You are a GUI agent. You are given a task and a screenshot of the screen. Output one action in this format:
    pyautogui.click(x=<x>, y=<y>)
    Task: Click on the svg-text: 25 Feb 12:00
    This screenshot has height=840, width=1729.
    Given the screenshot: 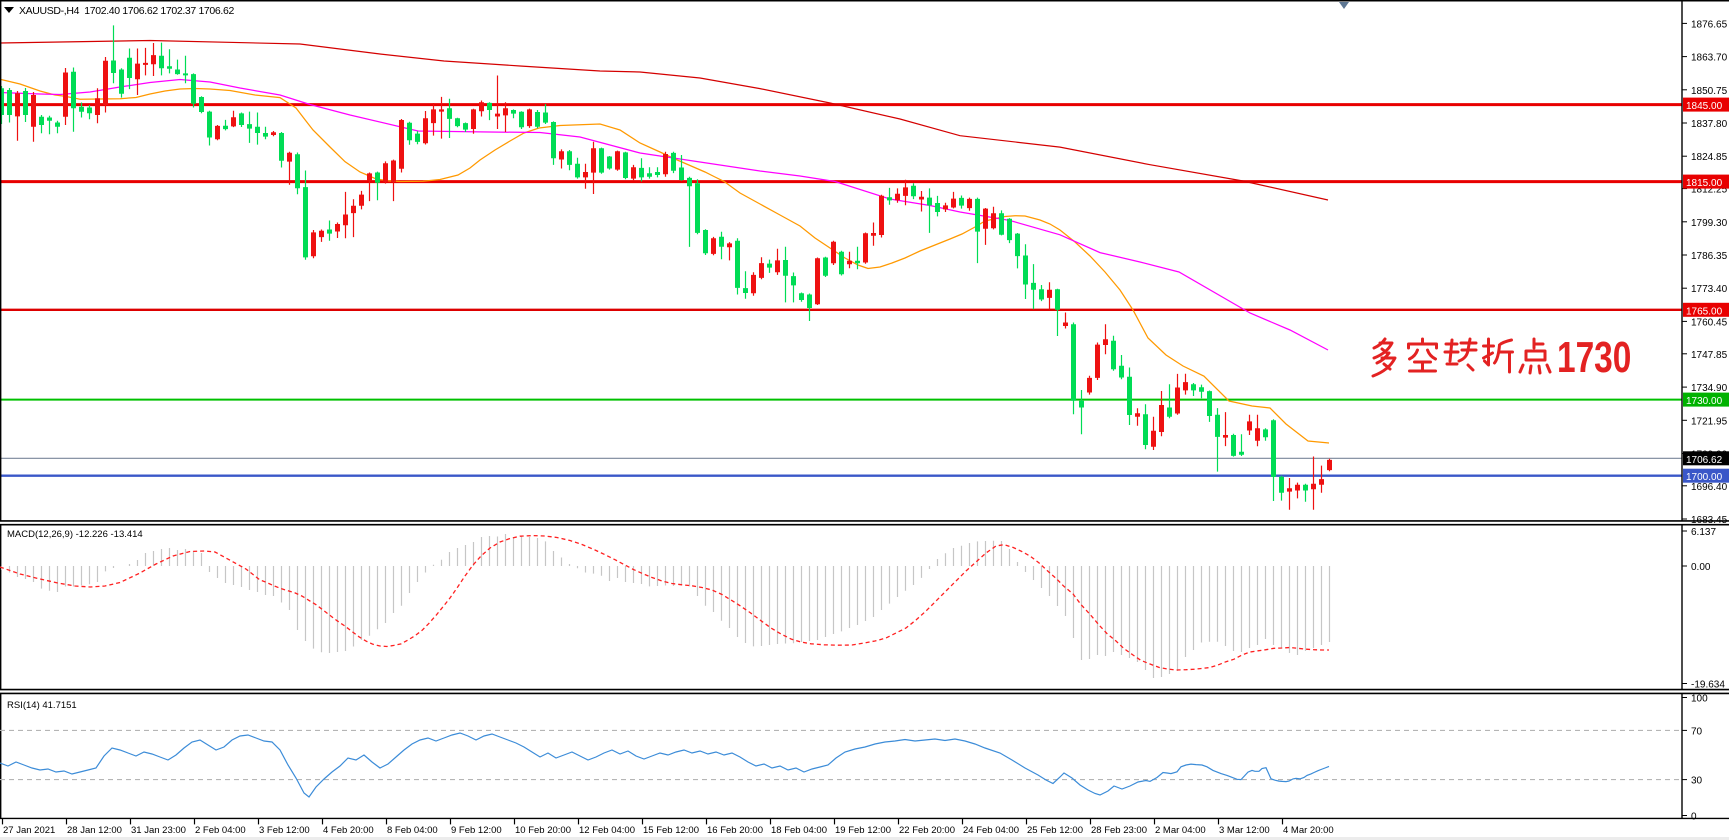 What is the action you would take?
    pyautogui.click(x=1055, y=830)
    